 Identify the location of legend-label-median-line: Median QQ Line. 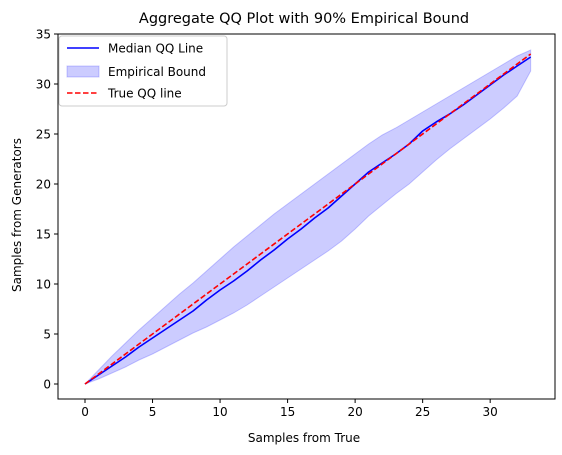
(155, 49).